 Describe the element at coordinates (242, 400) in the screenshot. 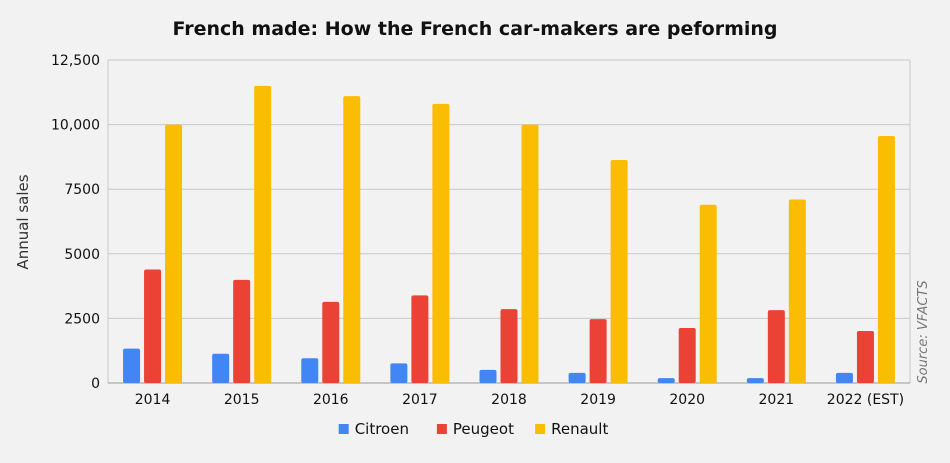

I see `x-tick-label: 2015` at that location.